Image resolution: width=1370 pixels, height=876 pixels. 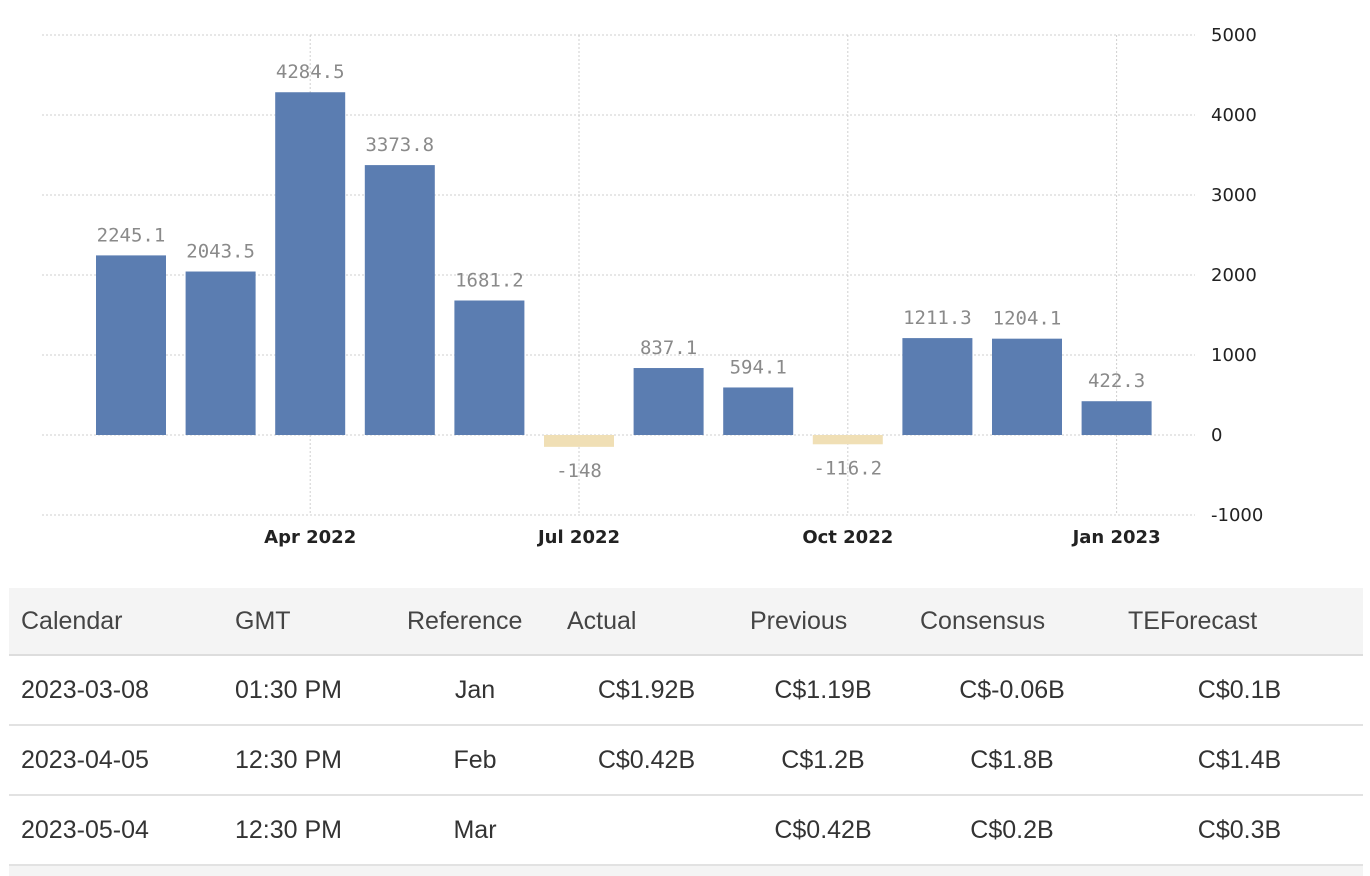 I want to click on cell-actual: C$0.42B, so click(x=646, y=760).